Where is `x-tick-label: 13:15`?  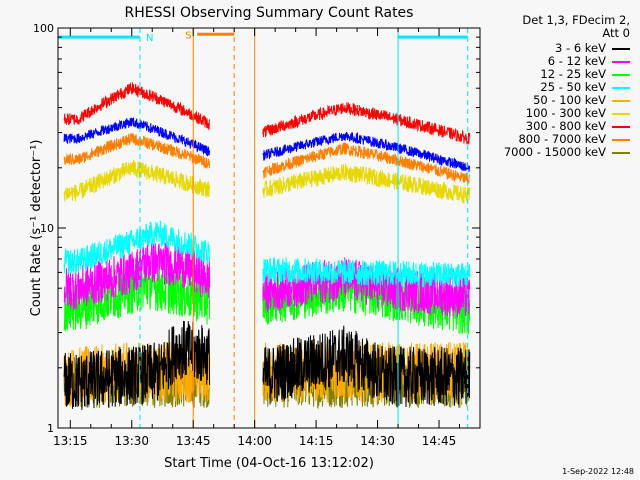 x-tick-label: 13:15 is located at coordinates (70, 441).